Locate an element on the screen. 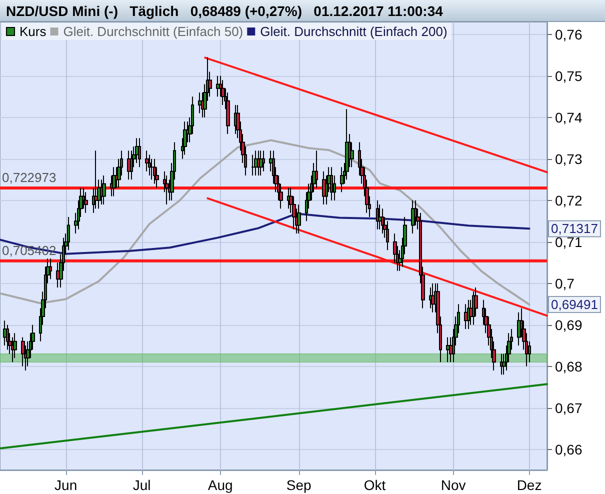 The image size is (605, 494). x-tick-label: Aug is located at coordinates (220, 485).